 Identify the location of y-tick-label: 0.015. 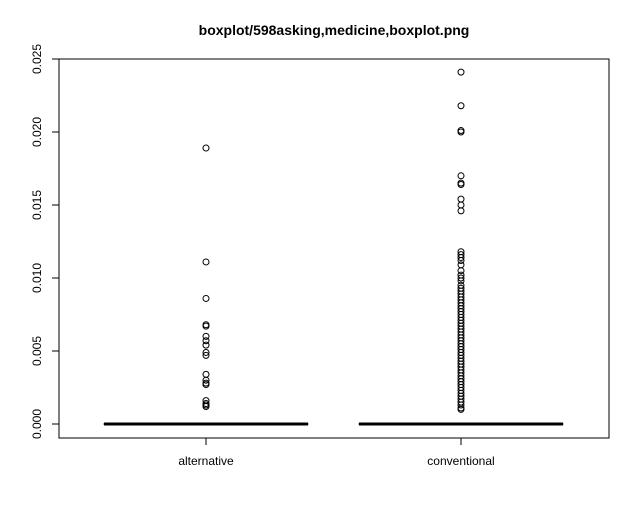
(37, 205).